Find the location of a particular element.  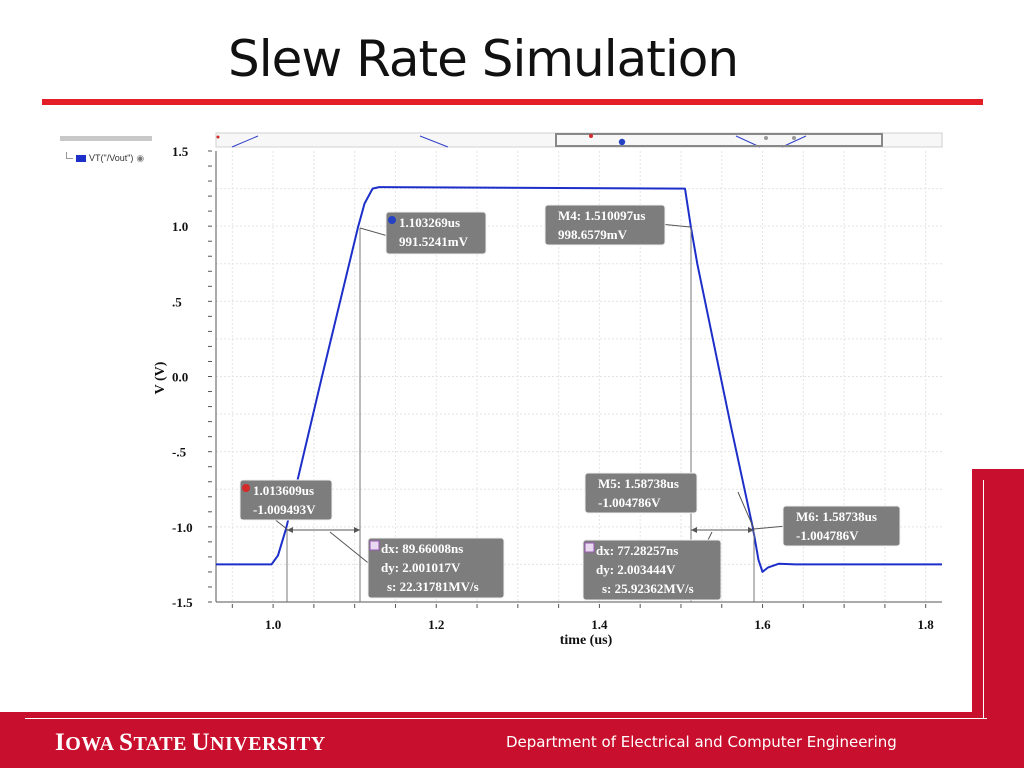

x-tick-label: 1.4 is located at coordinates (599, 624).